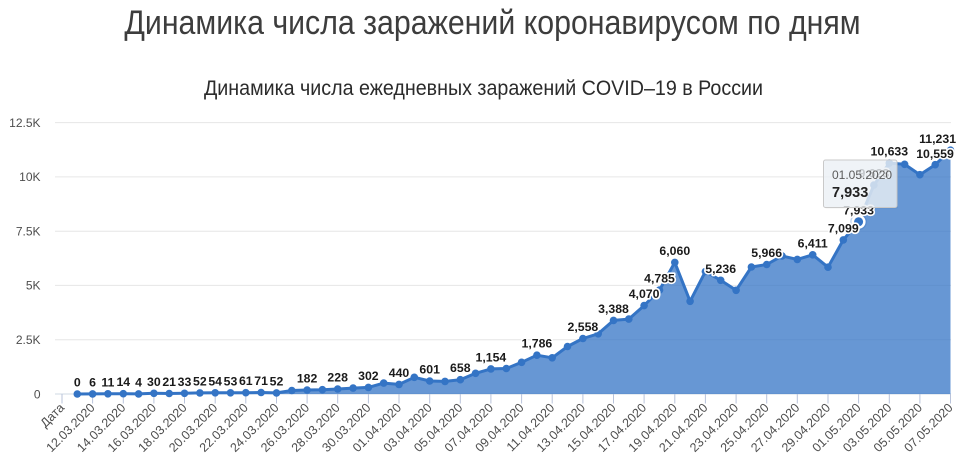 The width and height of the screenshot is (977, 475). I want to click on svg-text: 601, so click(429, 370).